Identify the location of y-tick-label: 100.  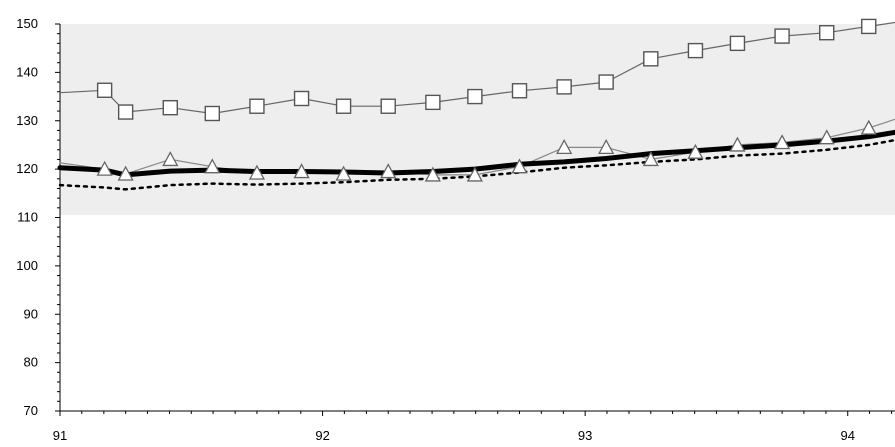
(27, 265).